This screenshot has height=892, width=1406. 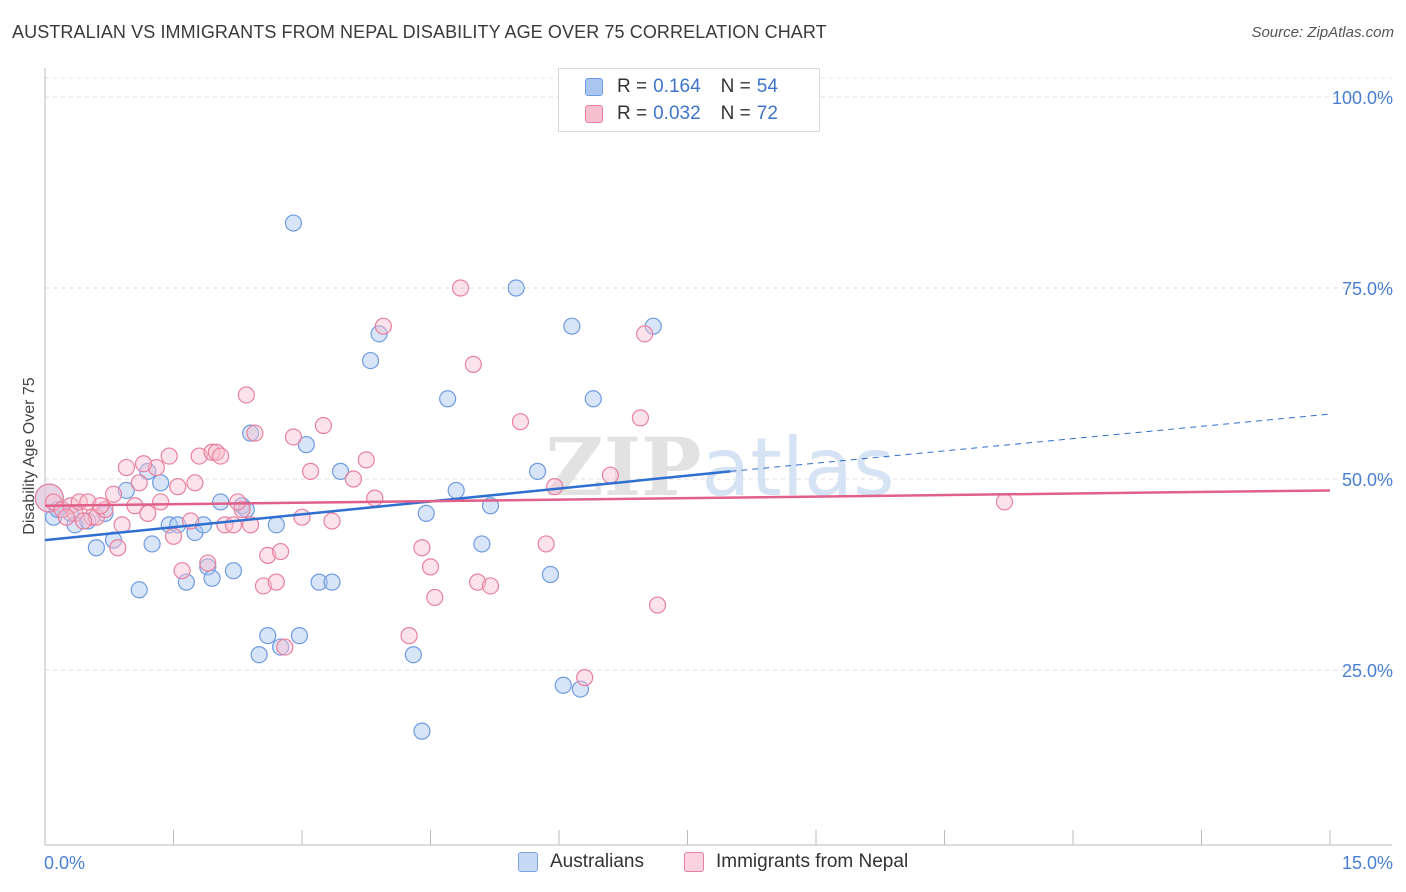 What do you see at coordinates (1322, 32) in the screenshot?
I see `source-credit: Source: ZipAtlas.com` at bounding box center [1322, 32].